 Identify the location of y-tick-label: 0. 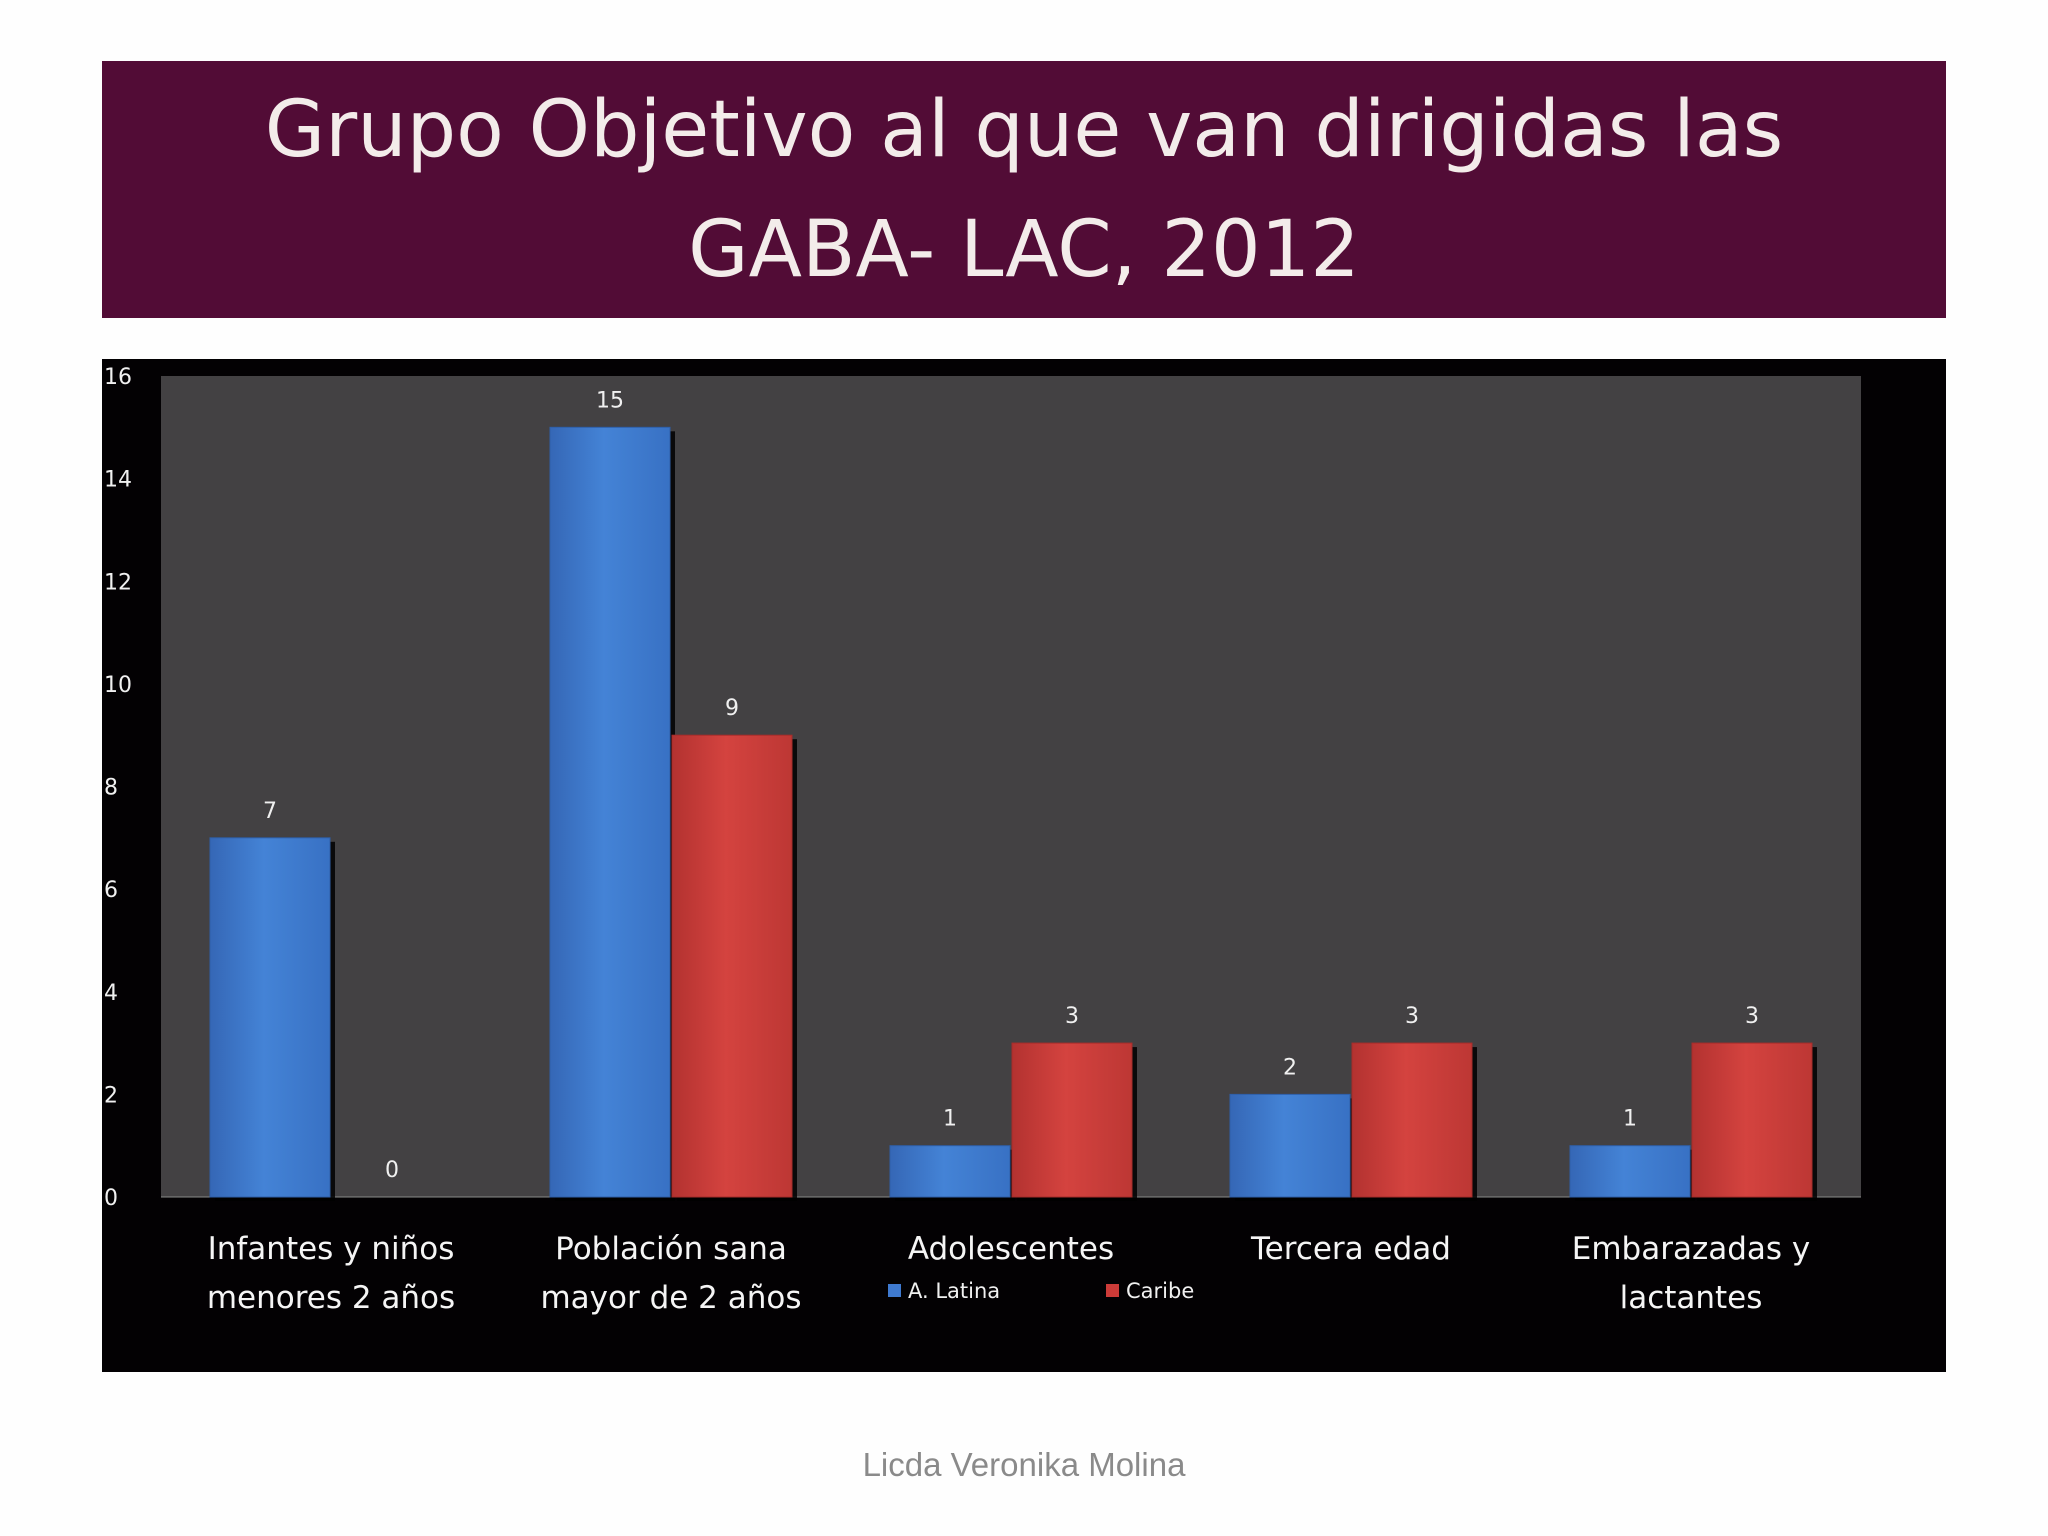
(111, 1198).